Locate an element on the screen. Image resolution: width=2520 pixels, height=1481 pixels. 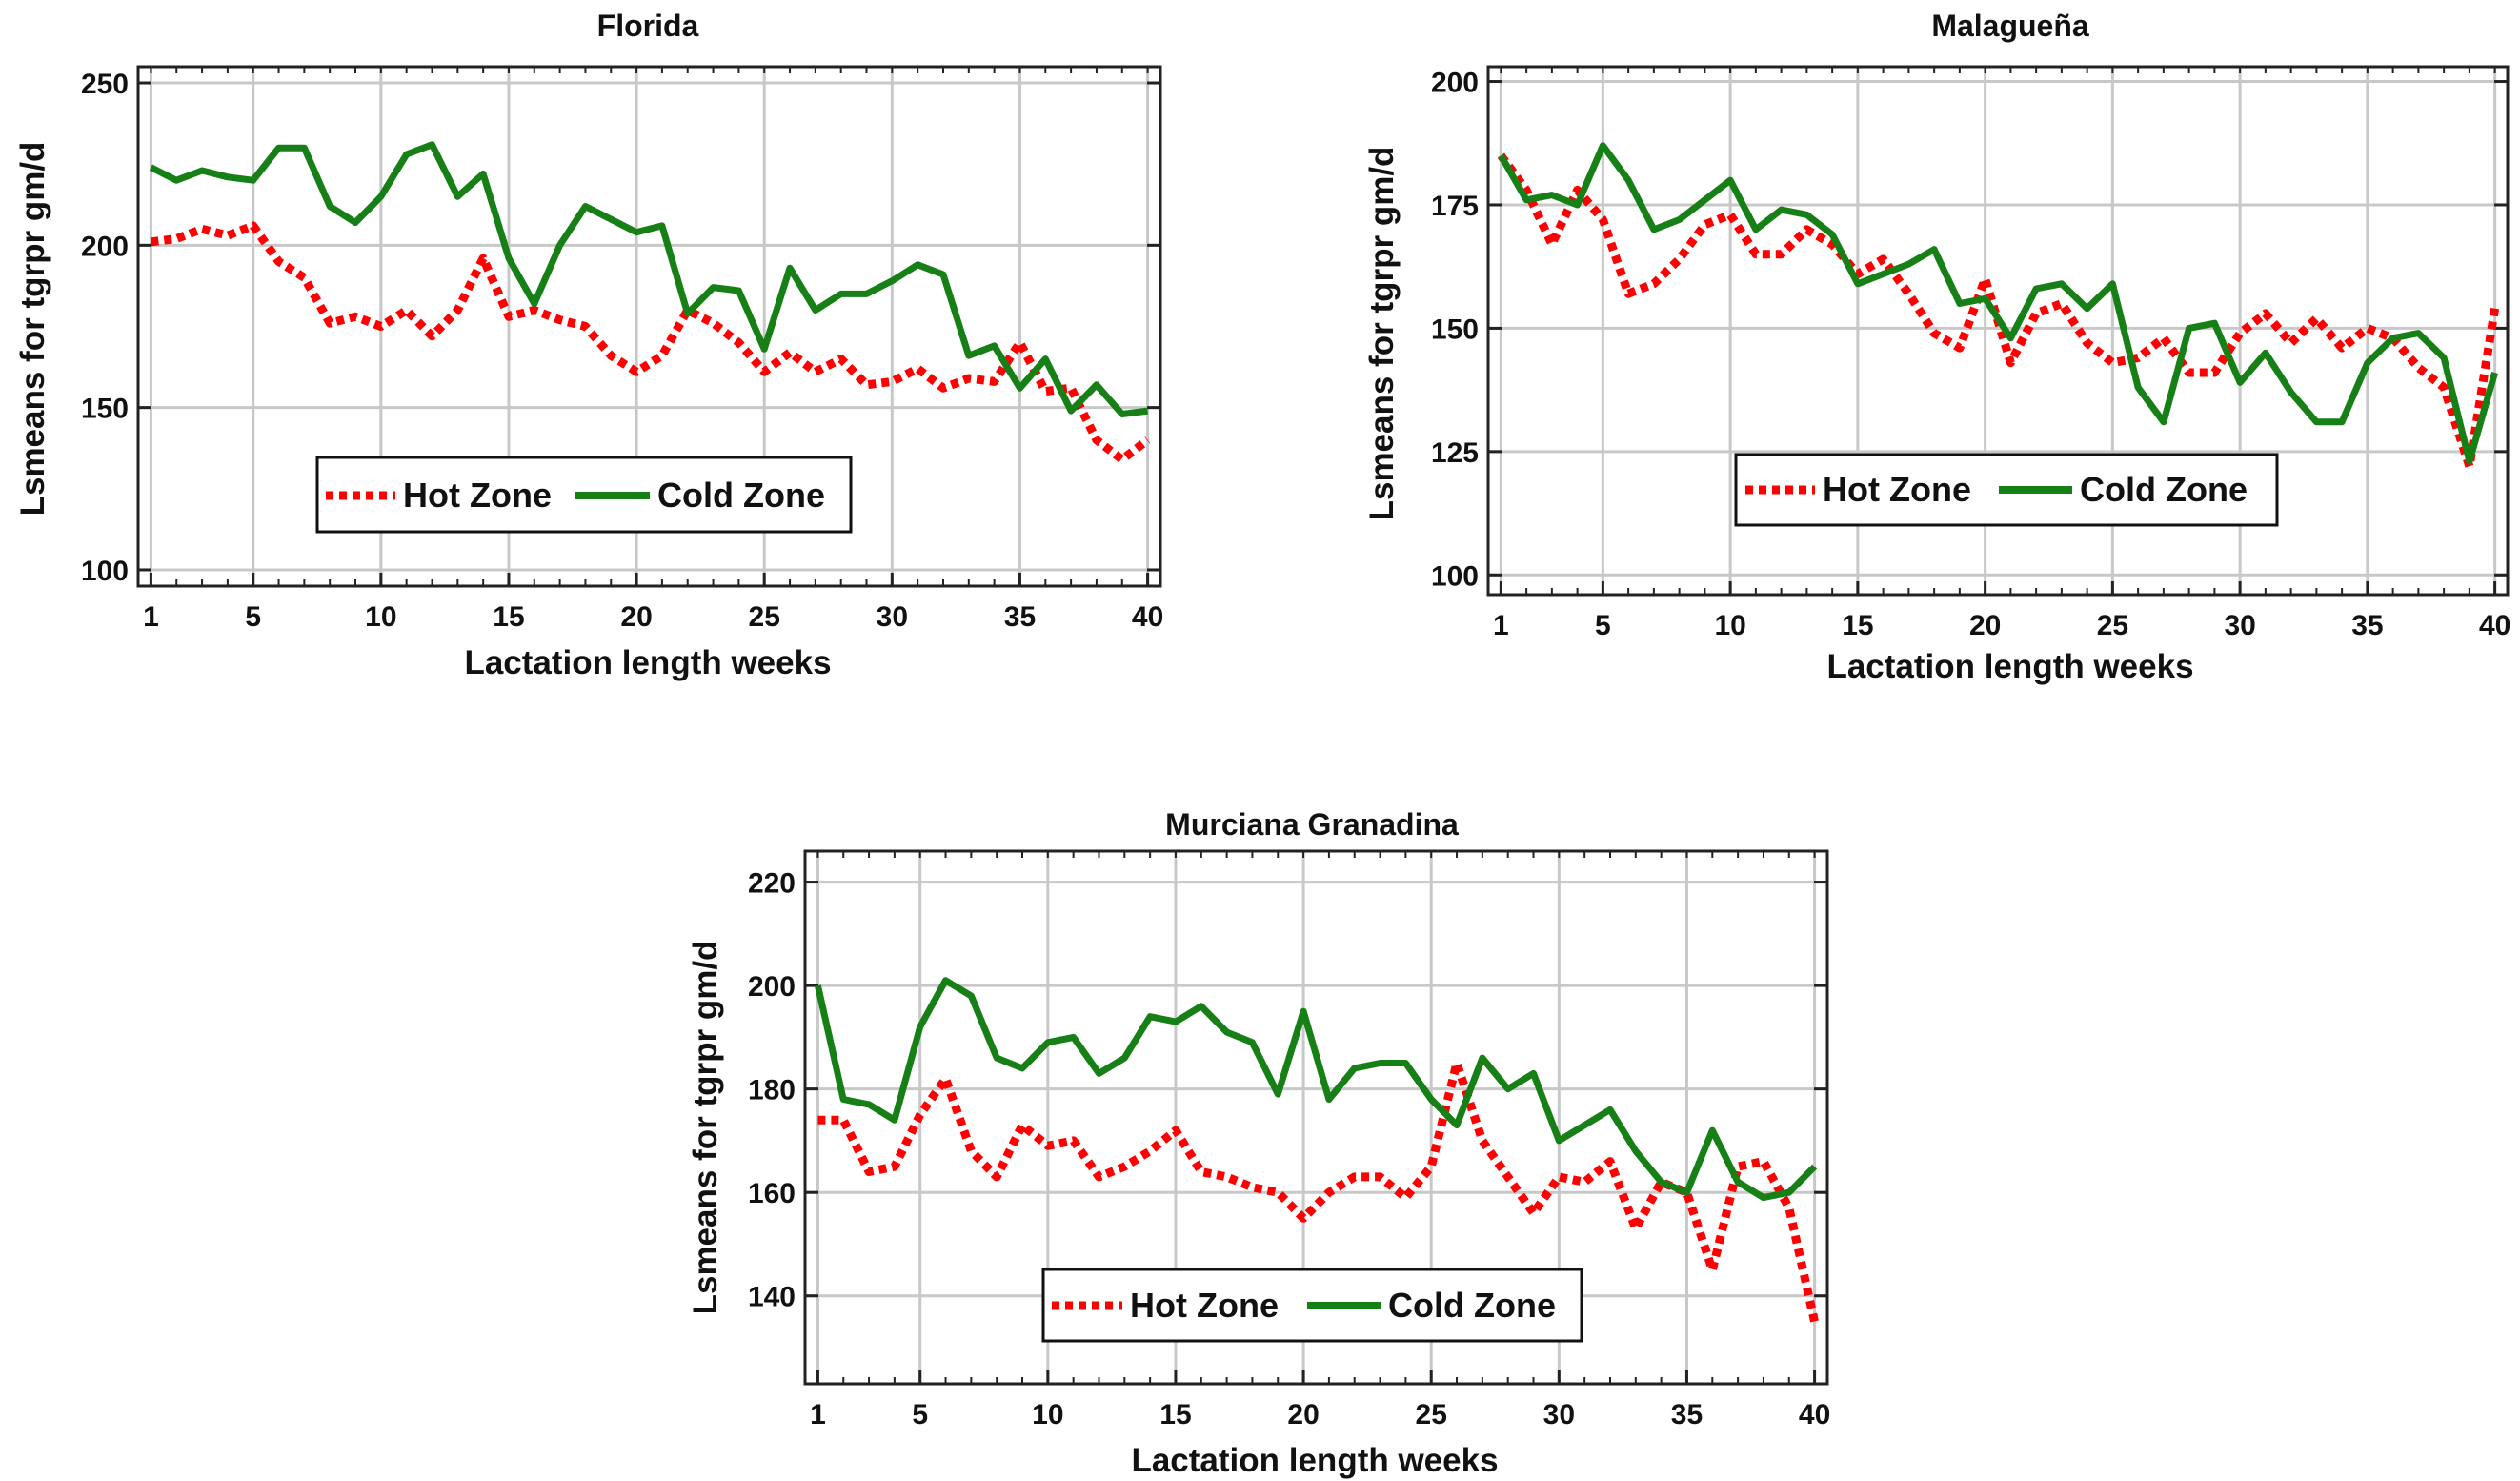
chart-title: Murciana Granadina is located at coordinates (1312, 824).